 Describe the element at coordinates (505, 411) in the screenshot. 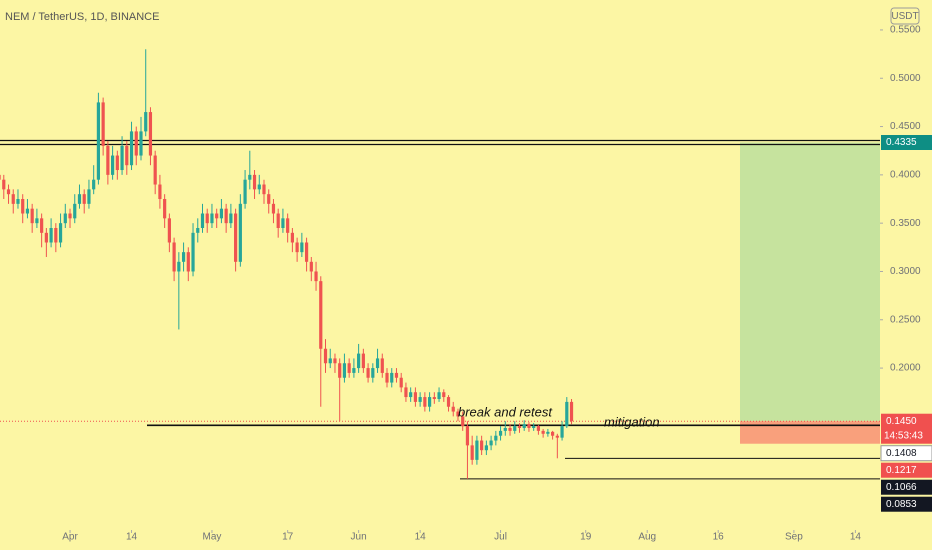

I see `annotation: break and retest` at that location.